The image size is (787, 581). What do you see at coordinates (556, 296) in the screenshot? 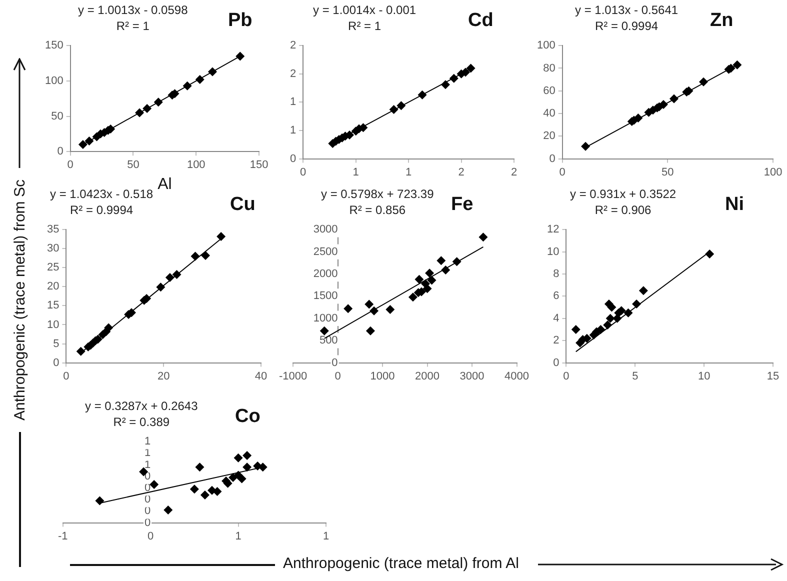
I see `y-tick-label: 6` at bounding box center [556, 296].